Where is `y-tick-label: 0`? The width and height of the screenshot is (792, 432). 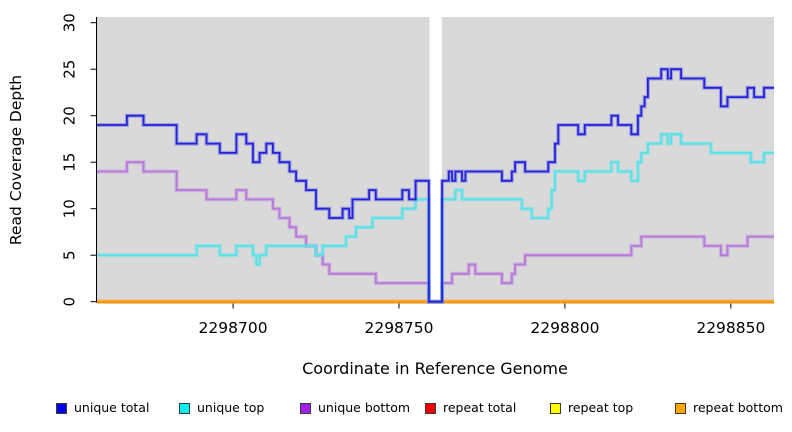
y-tick-label: 0 is located at coordinates (70, 302).